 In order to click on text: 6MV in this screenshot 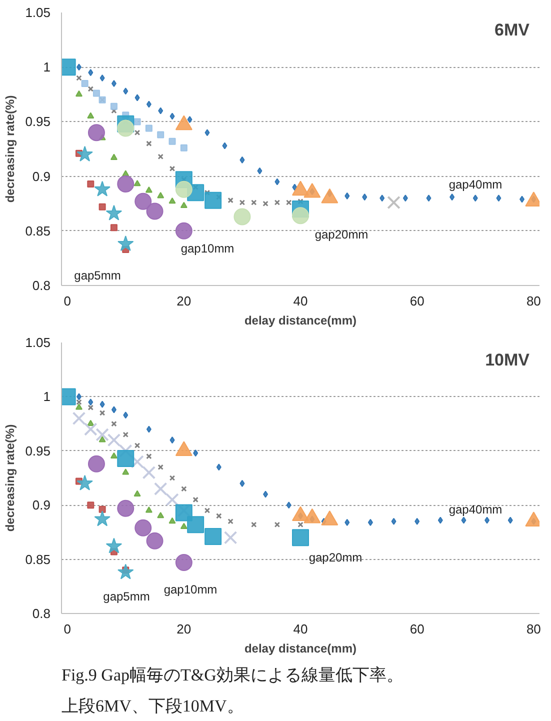, I will do `click(512, 30)`.